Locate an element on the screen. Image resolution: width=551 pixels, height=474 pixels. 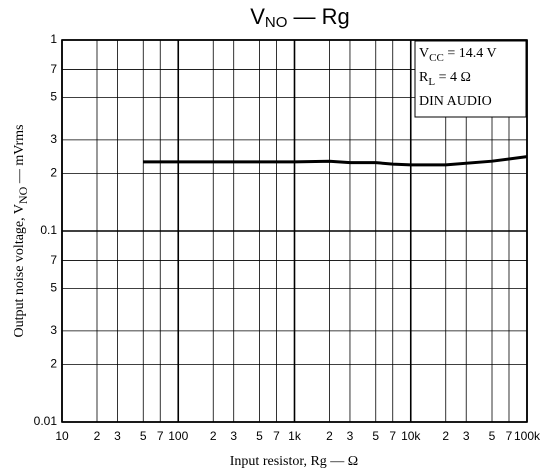
x-tick-label: 10 is located at coordinates (62, 436).